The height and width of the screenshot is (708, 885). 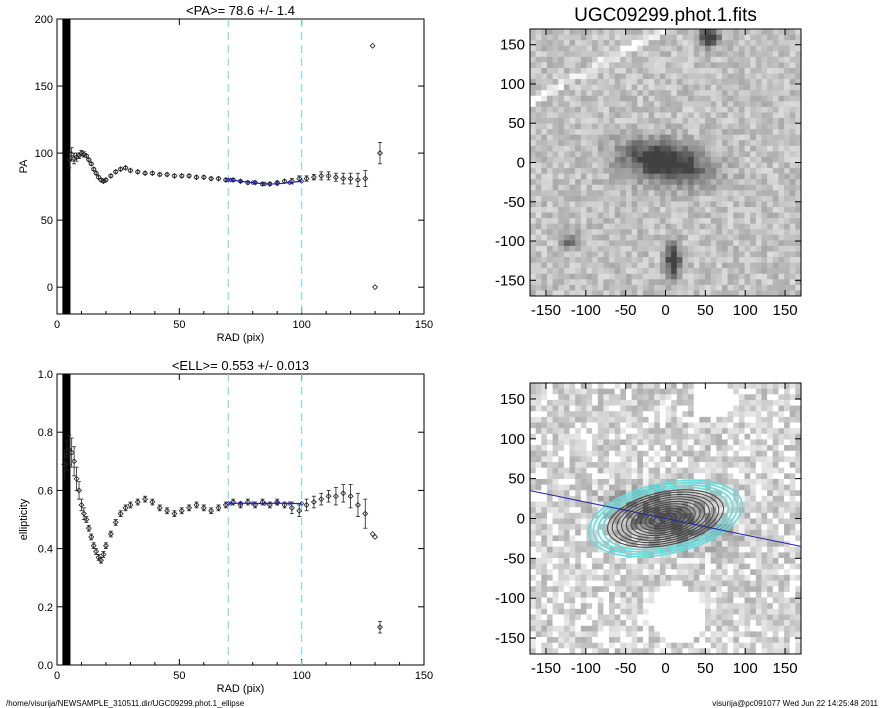 I want to click on x-tick-label: 0, so click(x=665, y=310).